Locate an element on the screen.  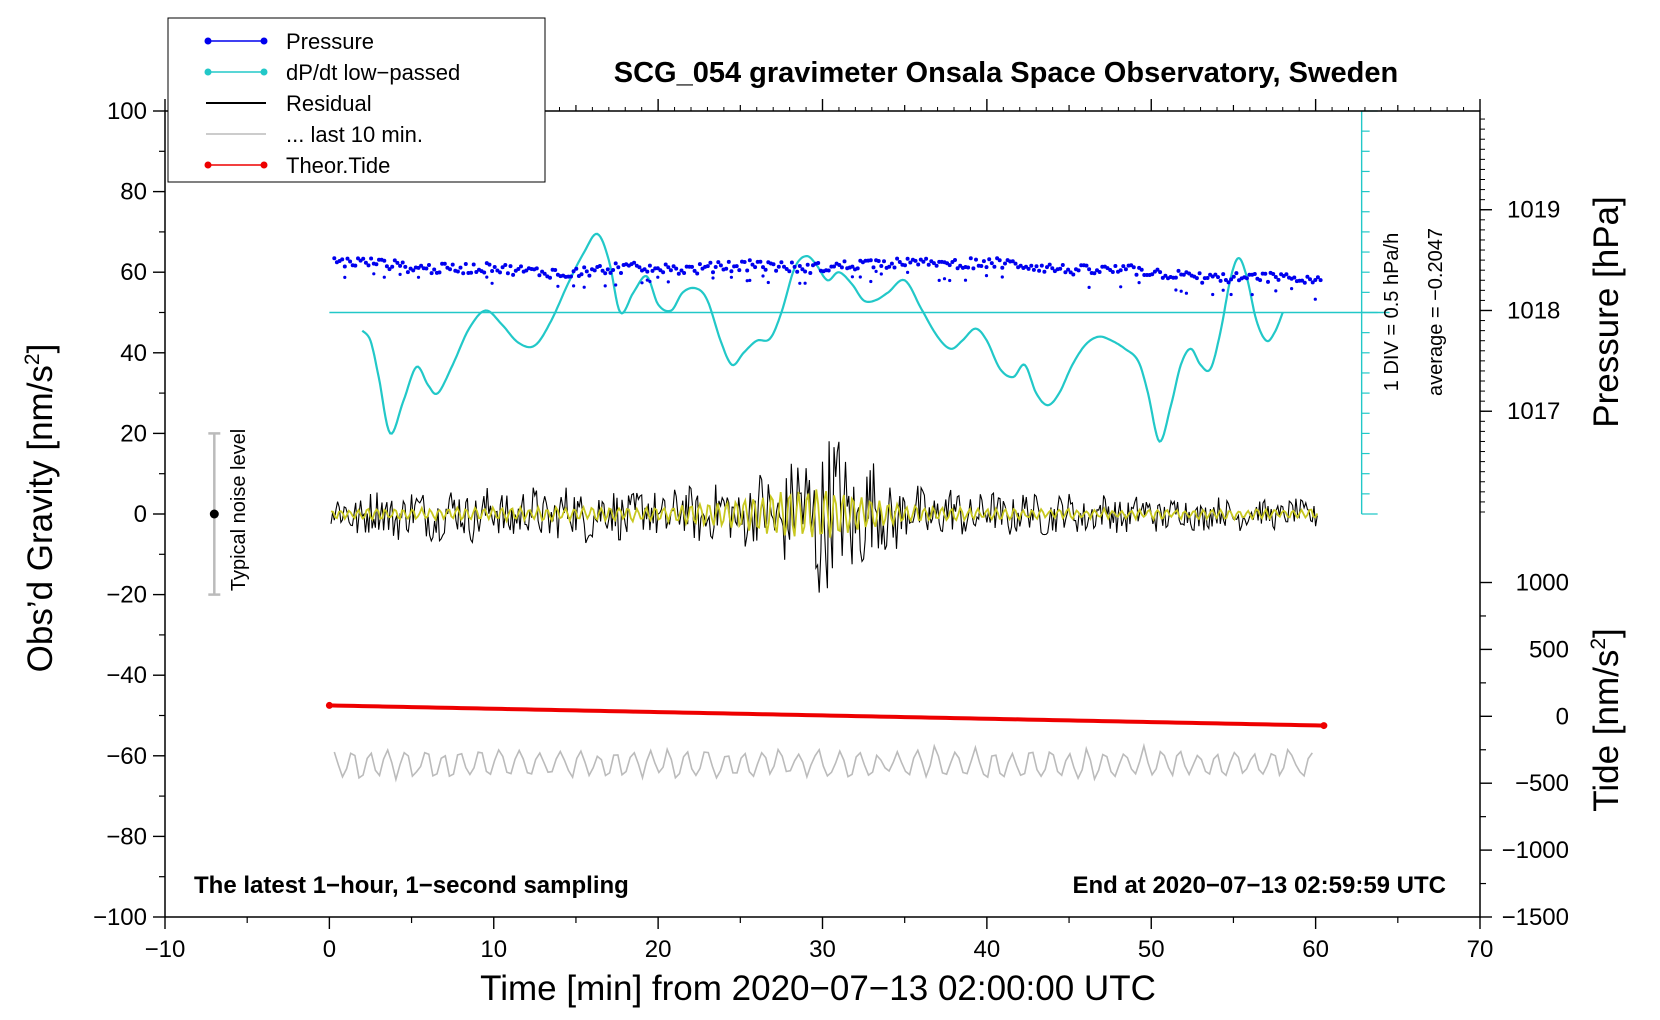
tide-axis-title-main: Tide [nm/s is located at coordinates (1606, 731).